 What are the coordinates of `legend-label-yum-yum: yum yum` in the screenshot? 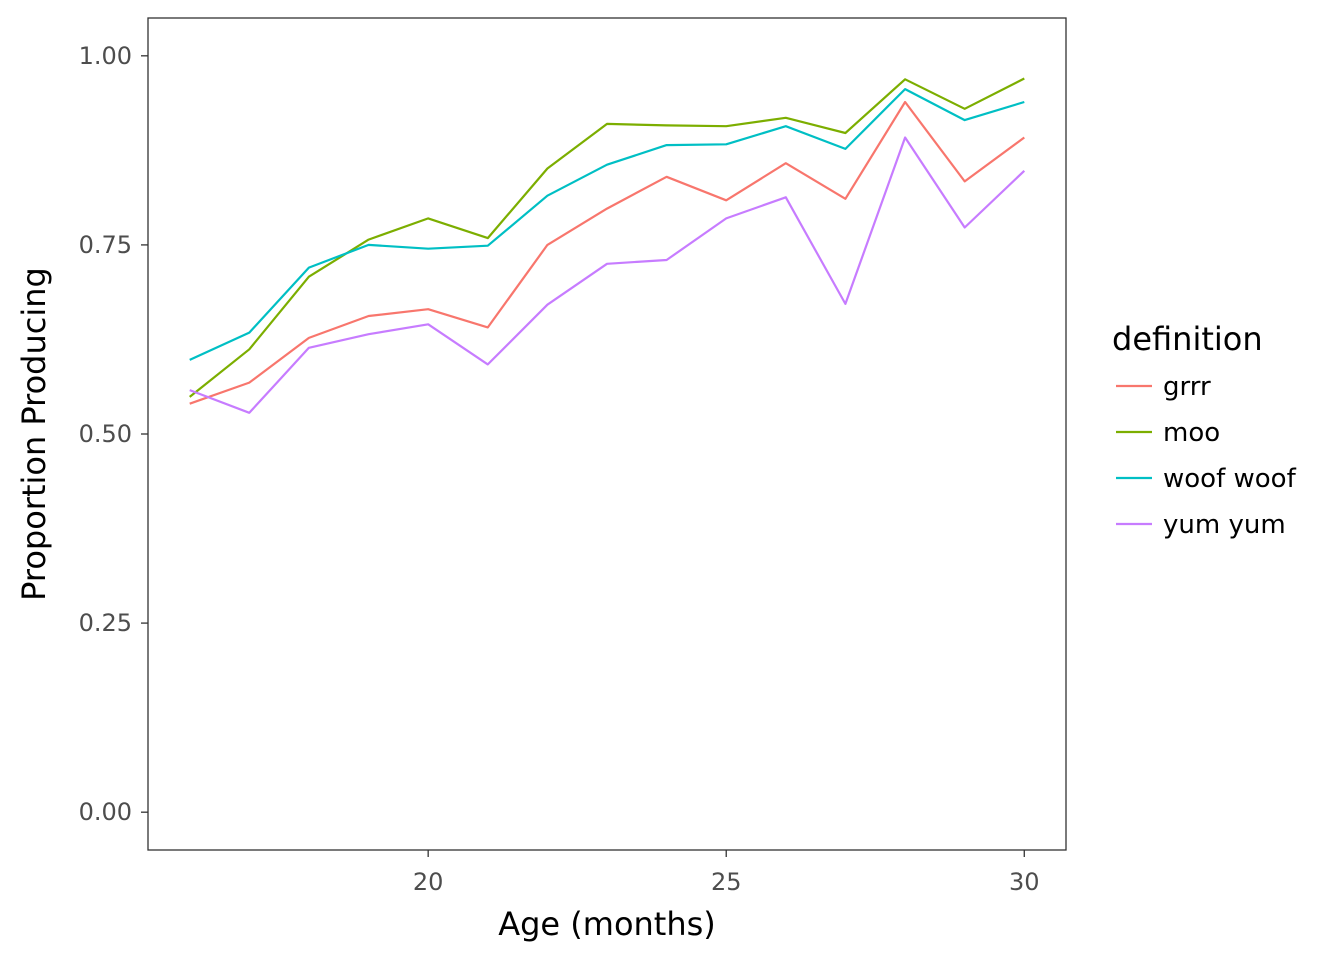 It's located at (1224, 525).